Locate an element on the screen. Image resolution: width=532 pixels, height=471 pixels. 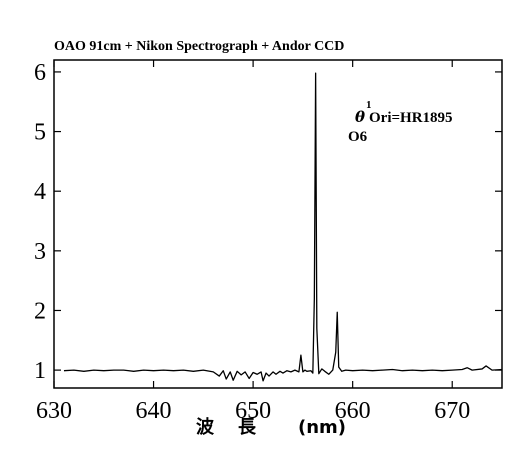
annotation-greek-letter: θ is located at coordinates (360, 117).